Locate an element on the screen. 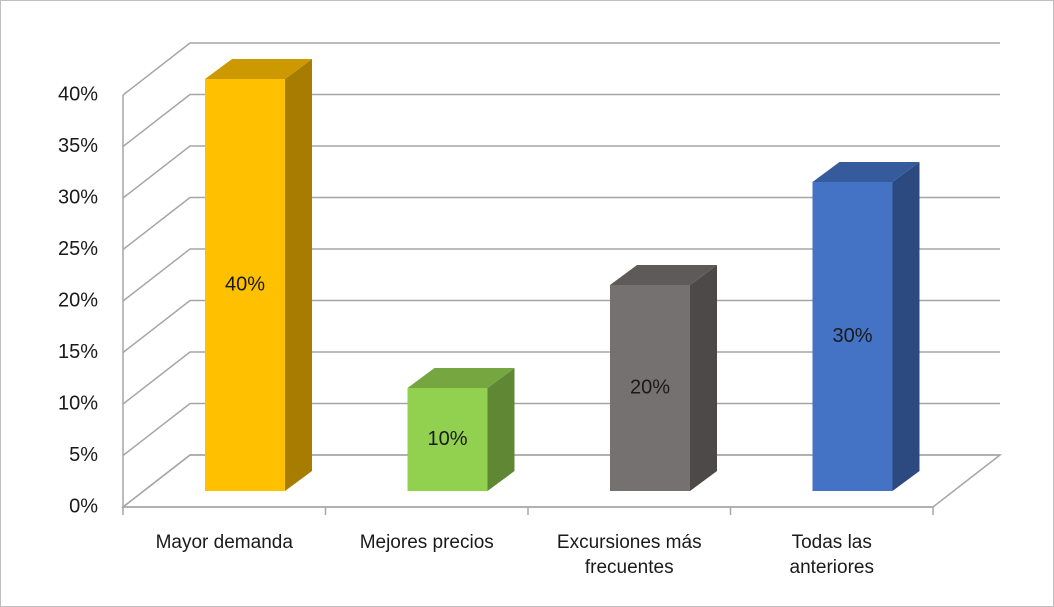  y-tick-label: 10% is located at coordinates (78, 403).